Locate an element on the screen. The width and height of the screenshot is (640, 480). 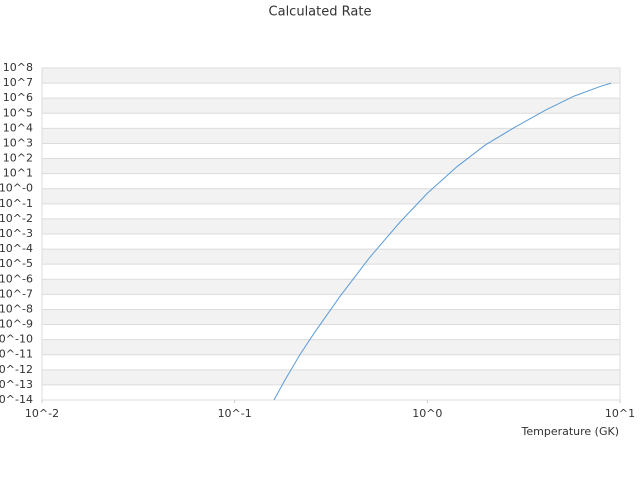
y-tick-label: 10^-6 is located at coordinates (16, 278).